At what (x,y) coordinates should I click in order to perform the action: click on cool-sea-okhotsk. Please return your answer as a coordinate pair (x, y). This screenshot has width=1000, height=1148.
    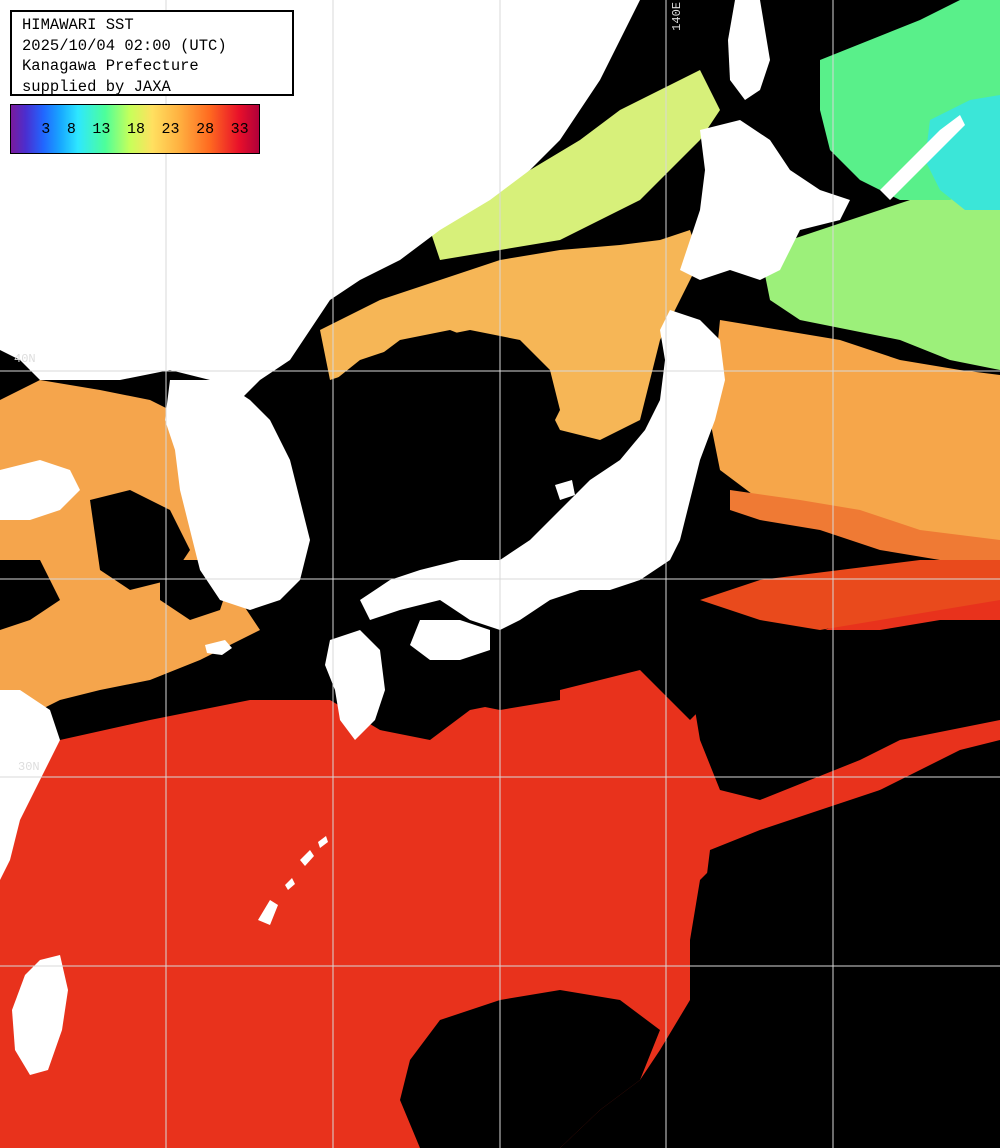
    Looking at the image, I should click on (880, 275).